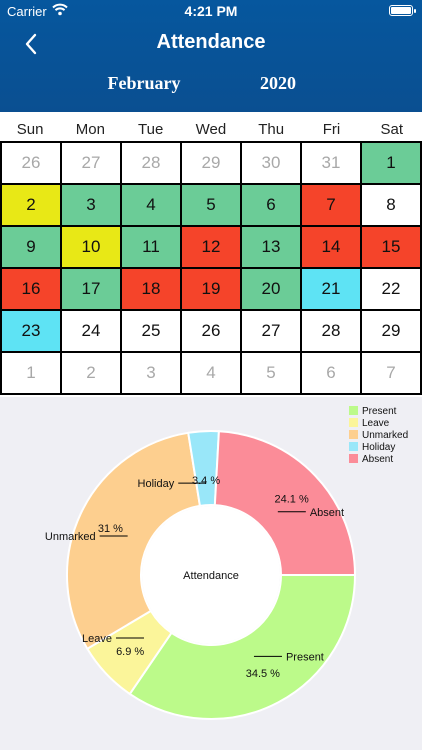 The width and height of the screenshot is (422, 750). Describe the element at coordinates (291, 500) in the screenshot. I see `slice-percent-label: 24.1 %` at that location.